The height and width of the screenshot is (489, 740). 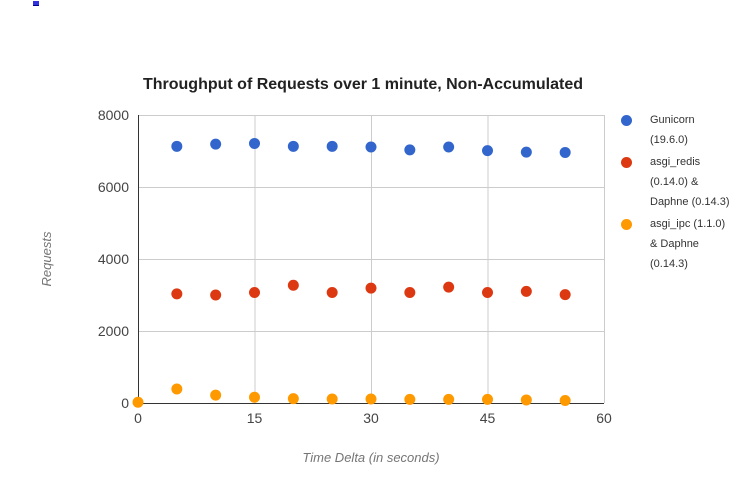 I want to click on legend-item: asgi_ipc (1.1.0) & Daphne (0.14.3), so click(x=677, y=244).